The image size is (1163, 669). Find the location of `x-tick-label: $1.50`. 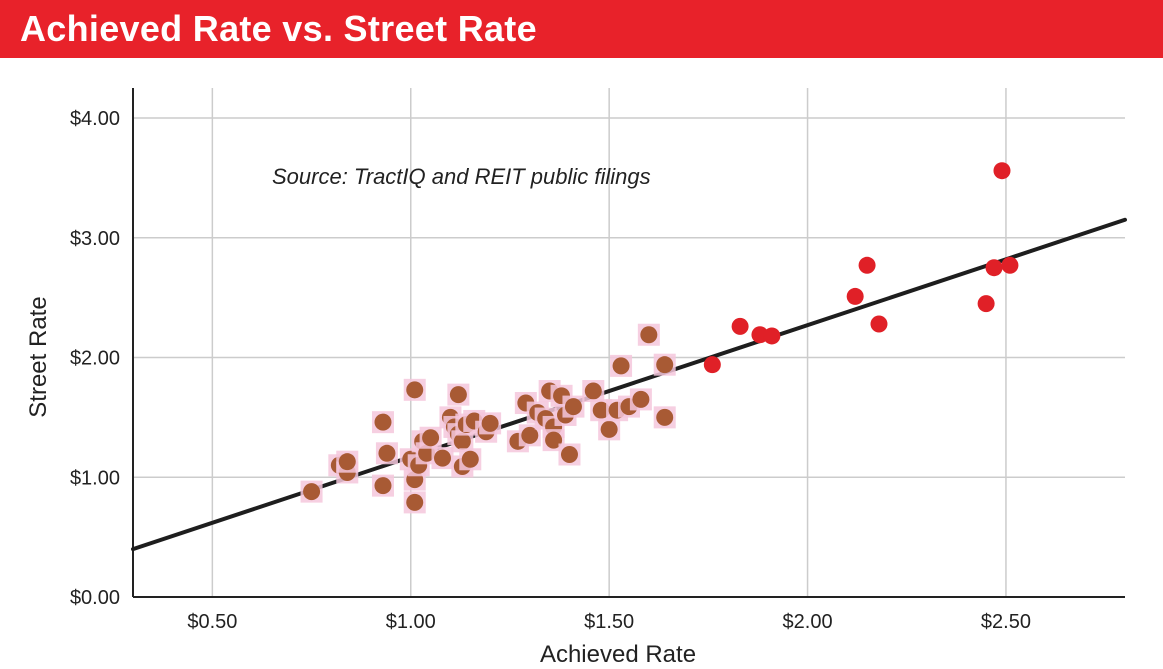

x-tick-label: $1.50 is located at coordinates (609, 622).